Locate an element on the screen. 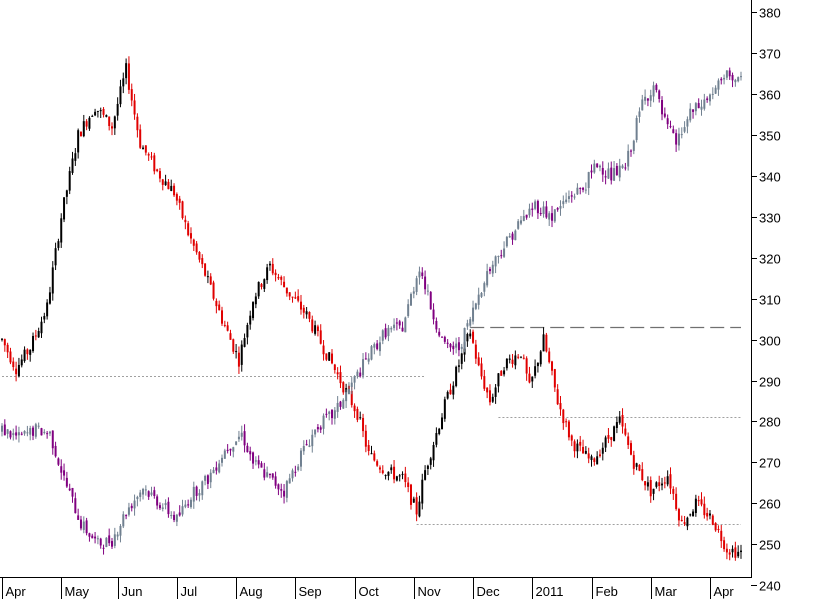  x-tick-label: Dec is located at coordinates (489, 591).